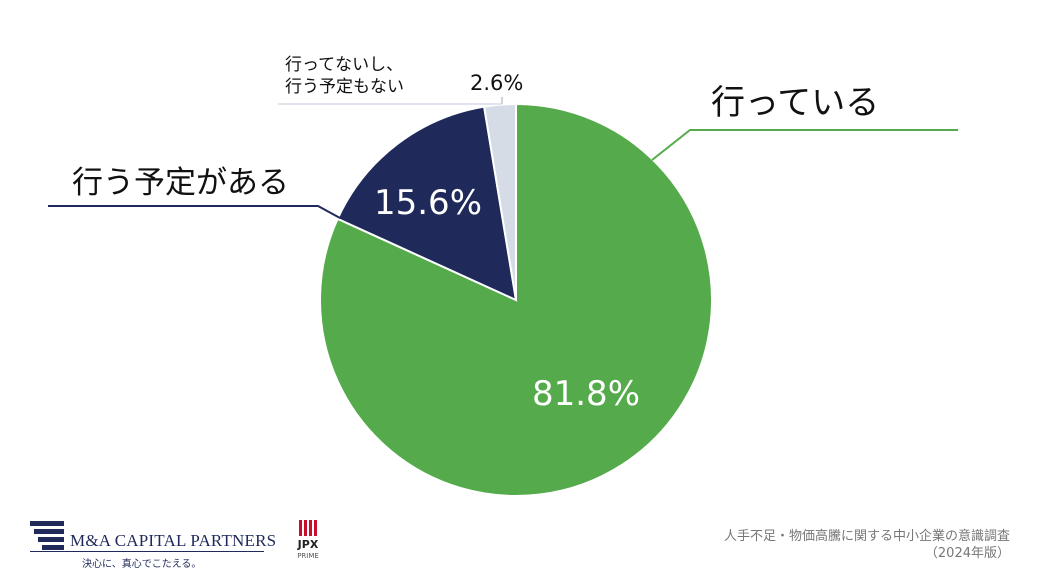 The height and width of the screenshot is (586, 1040). What do you see at coordinates (194, 212) in the screenshot?
I see `leader-line-planned` at bounding box center [194, 212].